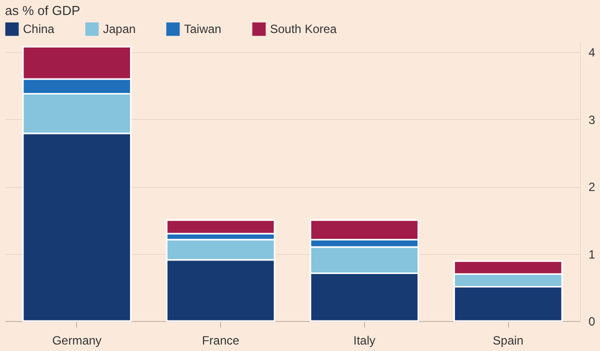 The width and height of the screenshot is (600, 351). Describe the element at coordinates (119, 29) in the screenshot. I see `legend-label: Japan` at that location.